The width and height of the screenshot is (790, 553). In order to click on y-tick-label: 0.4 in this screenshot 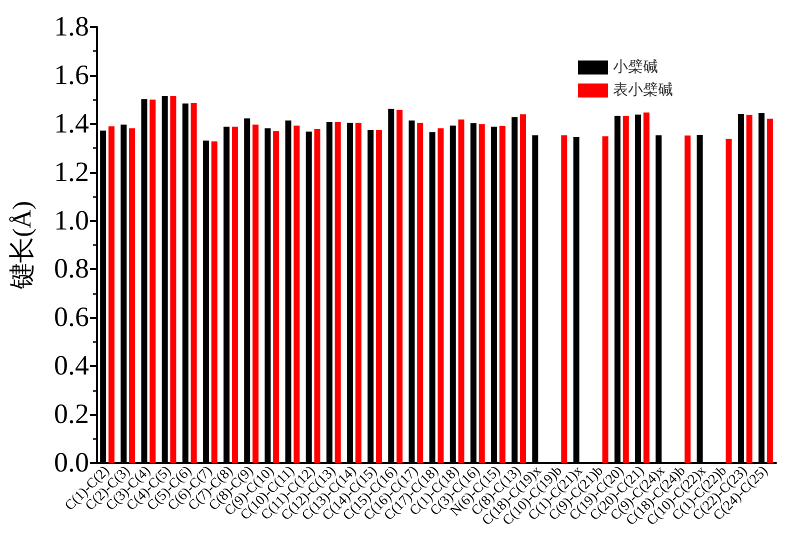, I will do `click(71, 366)`.